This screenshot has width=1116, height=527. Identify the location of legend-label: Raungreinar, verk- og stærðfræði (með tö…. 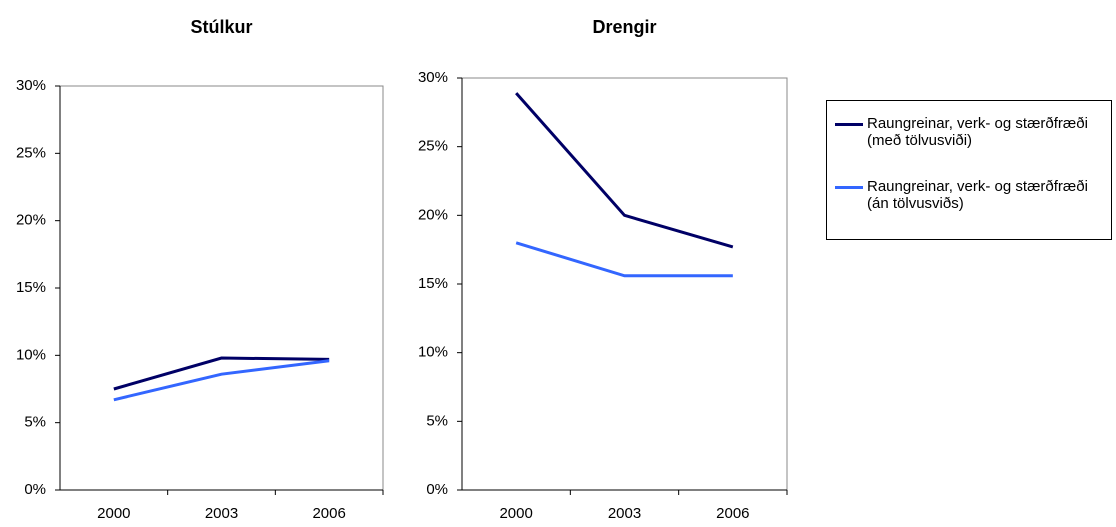
(977, 132).